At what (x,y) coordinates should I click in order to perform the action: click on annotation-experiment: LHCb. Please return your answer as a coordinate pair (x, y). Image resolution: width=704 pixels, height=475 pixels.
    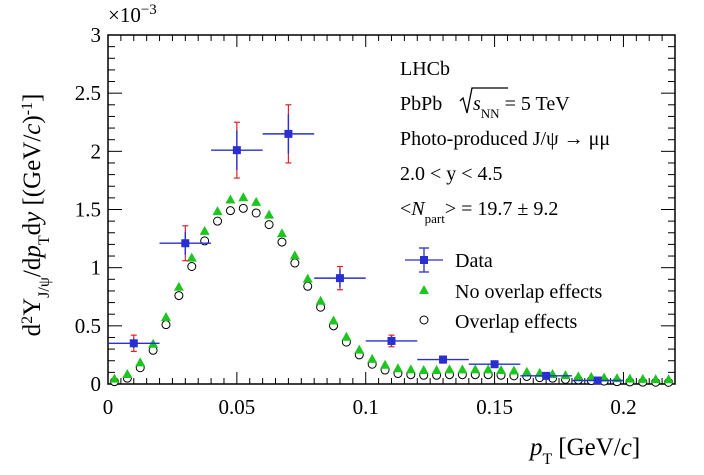
    Looking at the image, I should click on (425, 69).